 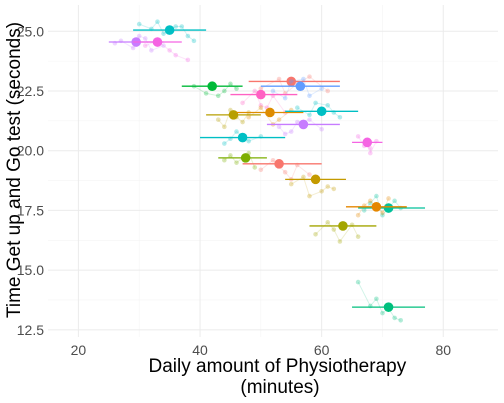 I want to click on x-axis-title-line: (minutes), so click(x=279, y=387).